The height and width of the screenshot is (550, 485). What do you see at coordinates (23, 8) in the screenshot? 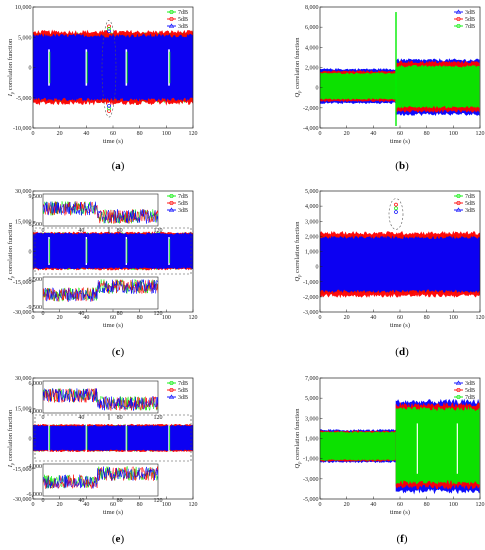
I see `y-tick-label: 10,000` at bounding box center [23, 8].